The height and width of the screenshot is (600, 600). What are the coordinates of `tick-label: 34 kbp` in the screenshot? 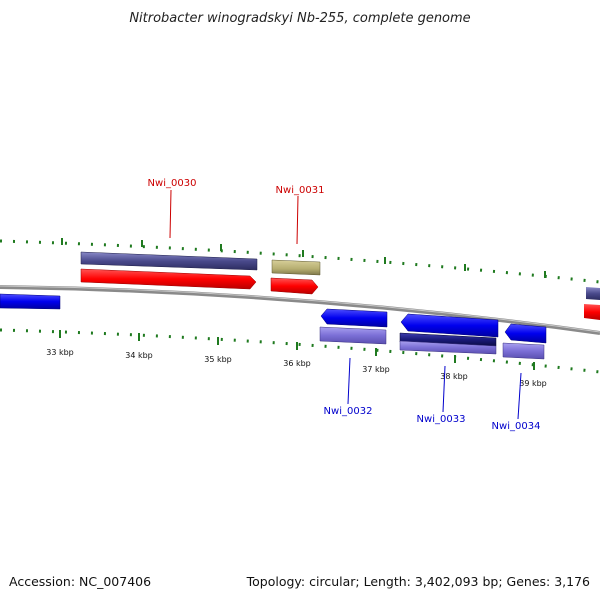 It's located at (139, 355).